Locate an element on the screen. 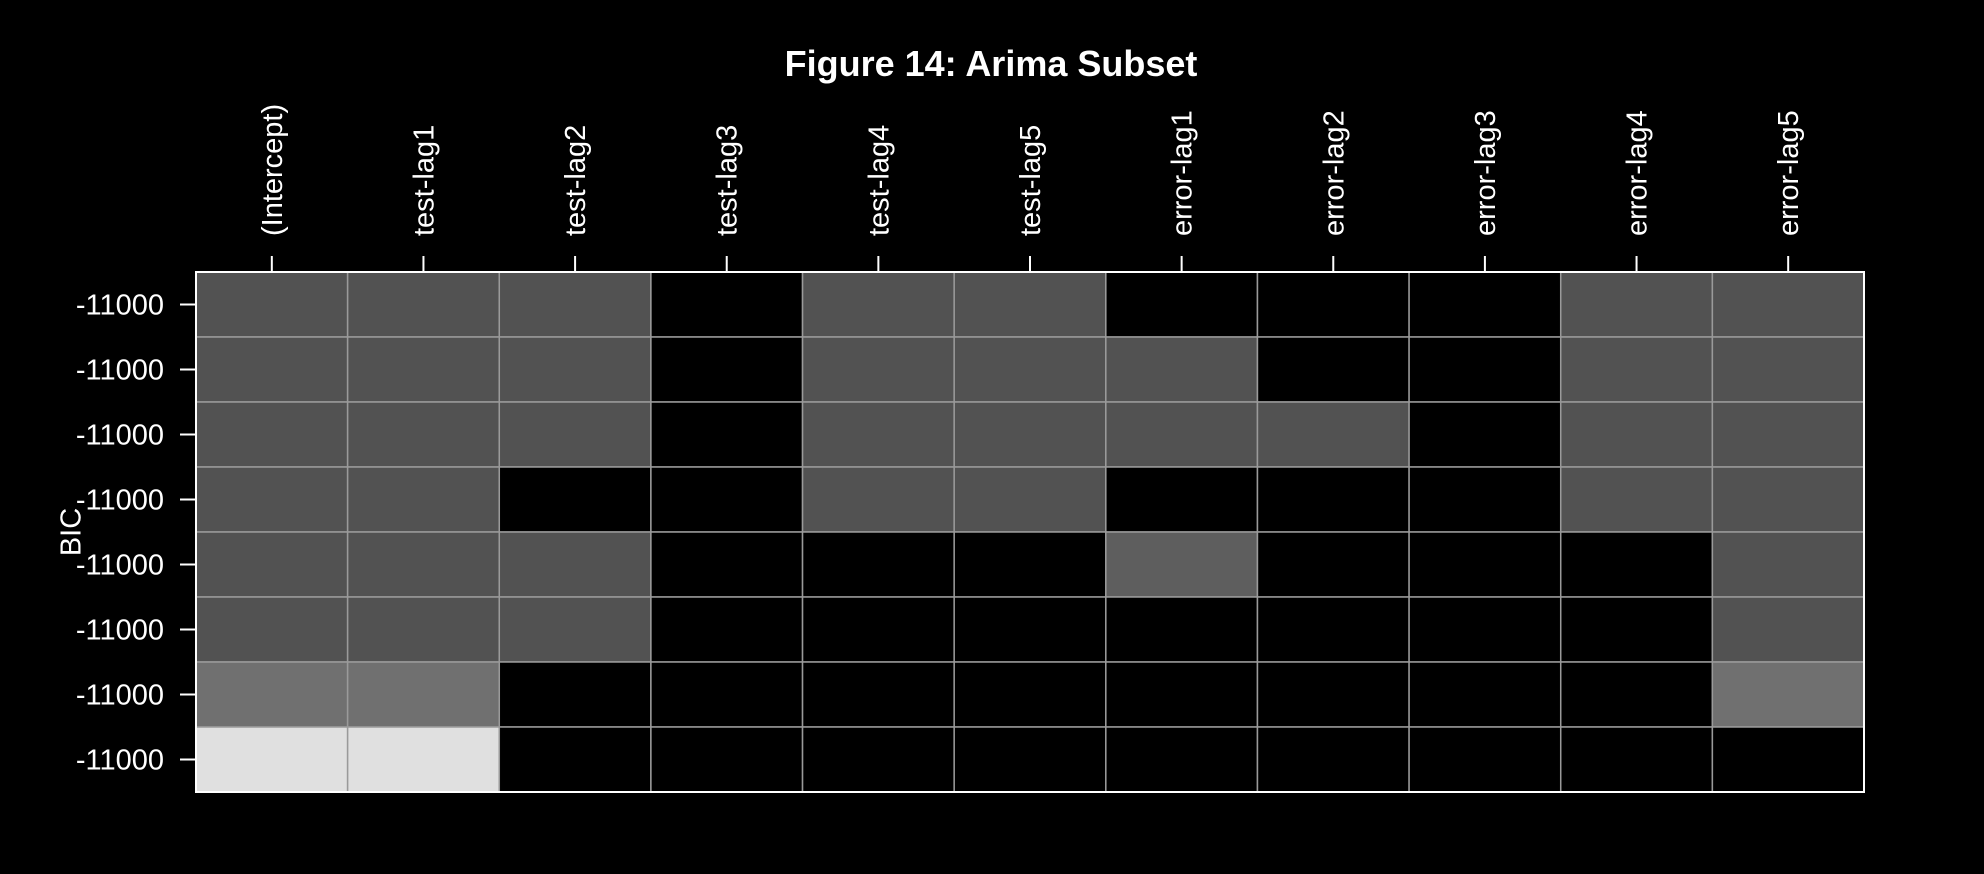 This screenshot has height=874, width=1984. column-label: test-lag5 is located at coordinates (1031, 180).